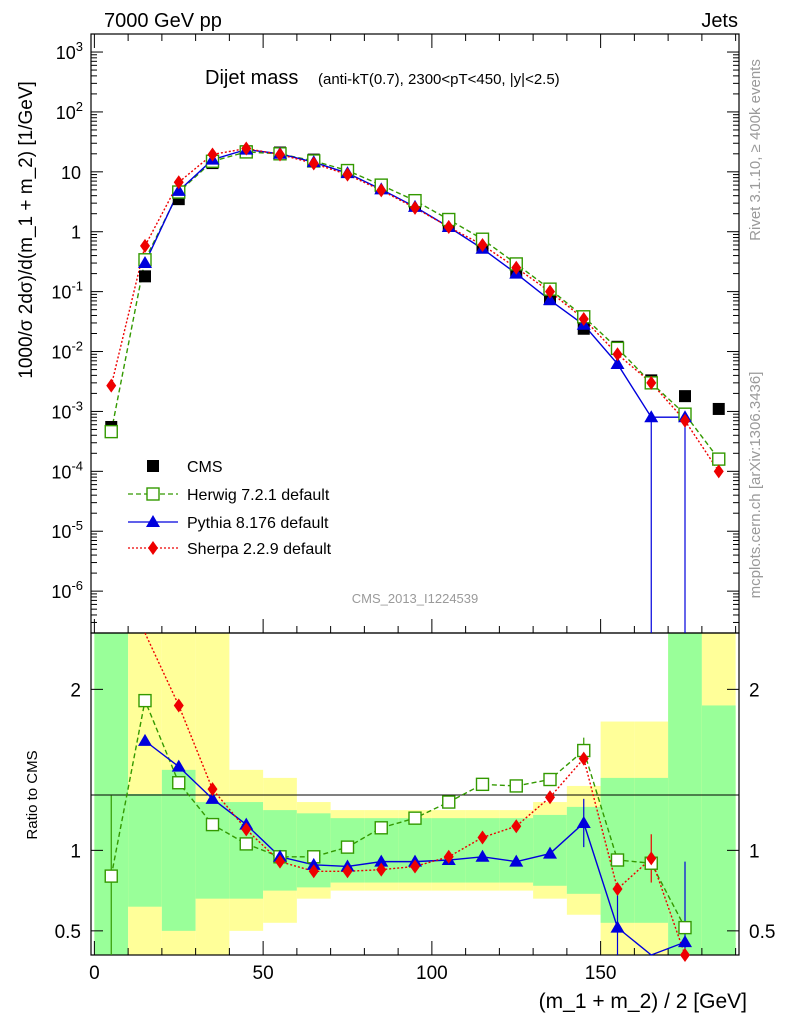  What do you see at coordinates (67, 470) in the screenshot?
I see `y-tick-label: 10⁻⁴` at bounding box center [67, 470].